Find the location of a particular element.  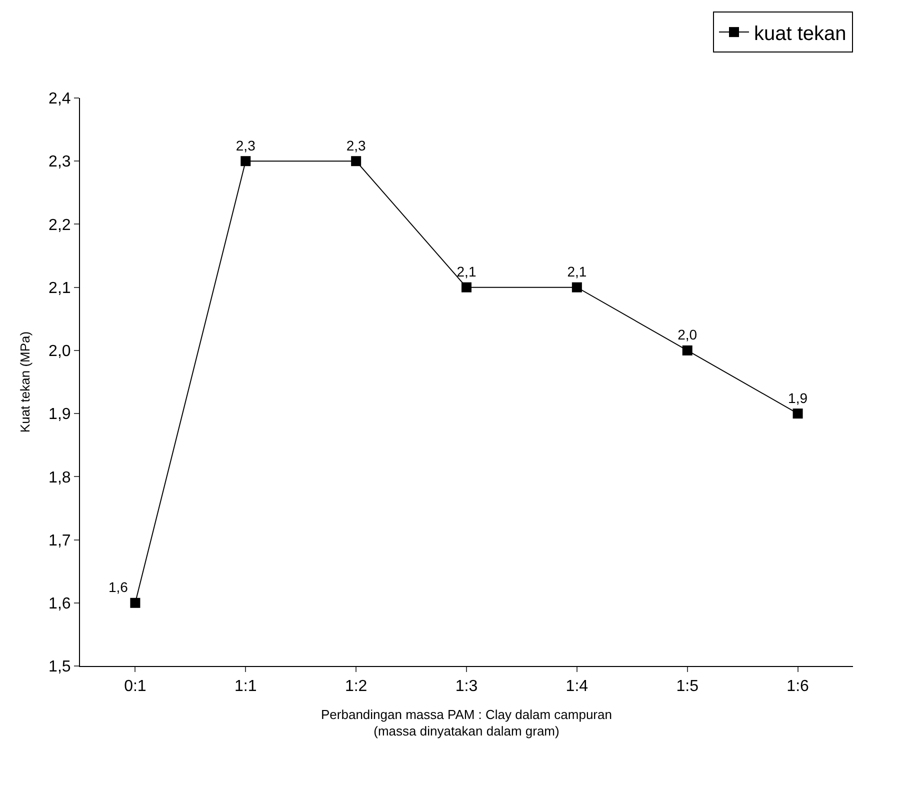

y-tick-label: 2,2 is located at coordinates (59, 225).